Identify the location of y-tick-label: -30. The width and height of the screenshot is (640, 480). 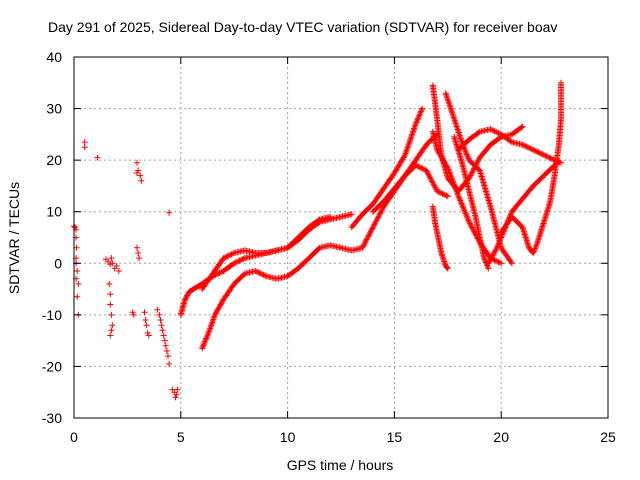
(52, 418).